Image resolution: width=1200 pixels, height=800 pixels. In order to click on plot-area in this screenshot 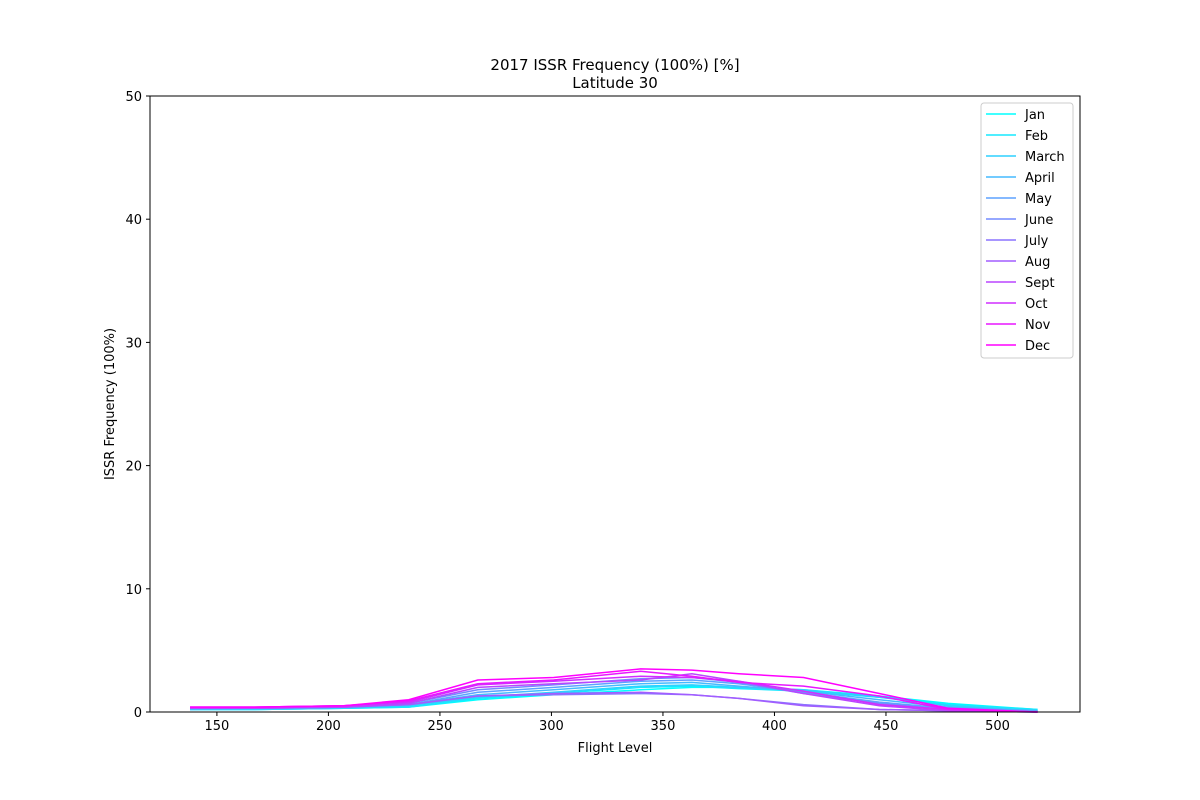, I will do `click(614, 690)`.